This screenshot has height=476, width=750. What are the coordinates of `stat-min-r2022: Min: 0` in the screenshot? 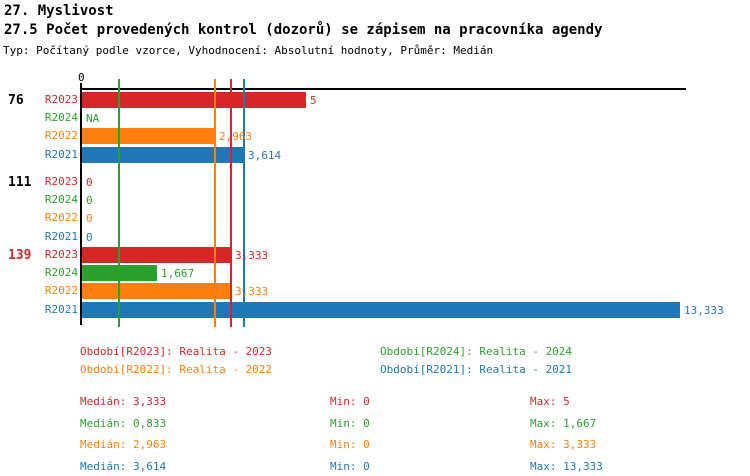 It's located at (350, 444).